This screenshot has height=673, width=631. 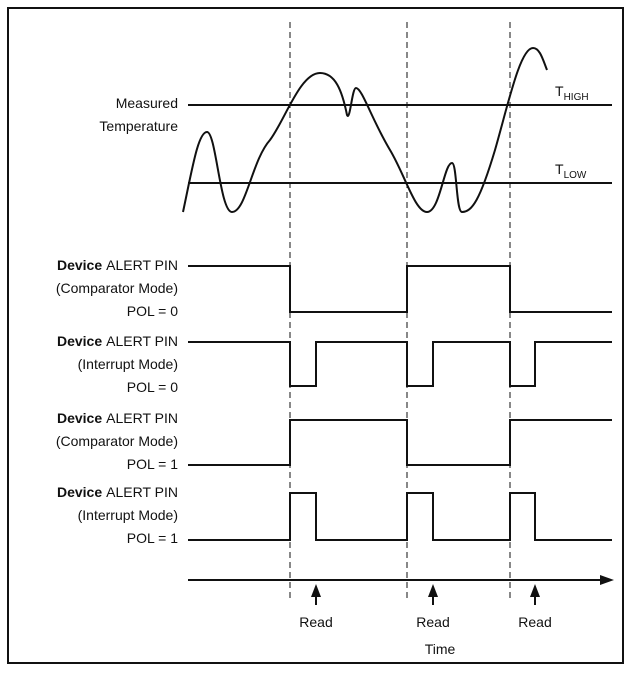 I want to click on t-high-label: THIGH, so click(x=572, y=93).